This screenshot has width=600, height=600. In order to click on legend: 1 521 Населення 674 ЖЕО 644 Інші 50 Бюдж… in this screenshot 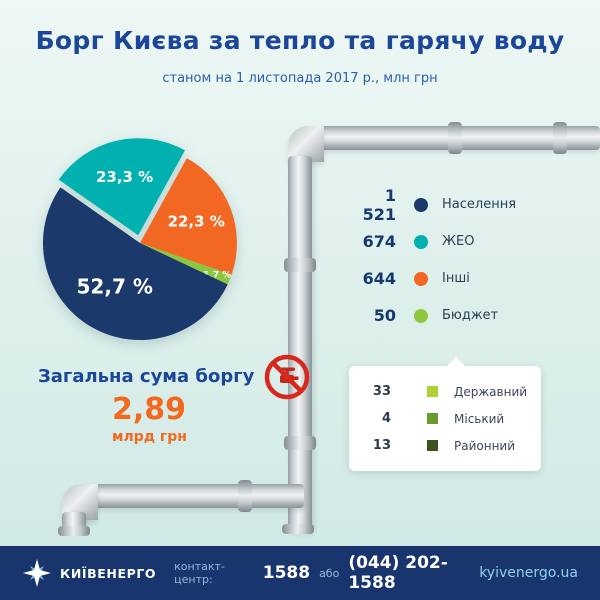, I will do `click(432, 260)`.